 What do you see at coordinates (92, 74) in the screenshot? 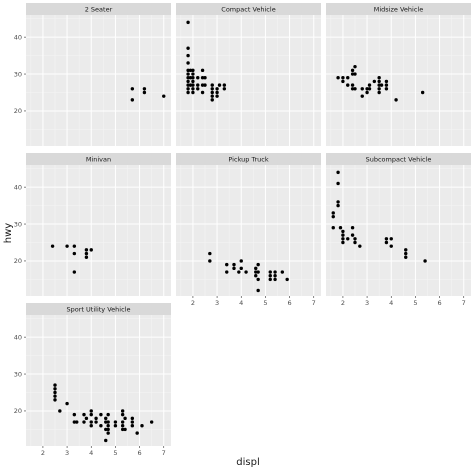
I see `facet-panel: 2 Seater 20 30 40` at bounding box center [92, 74].